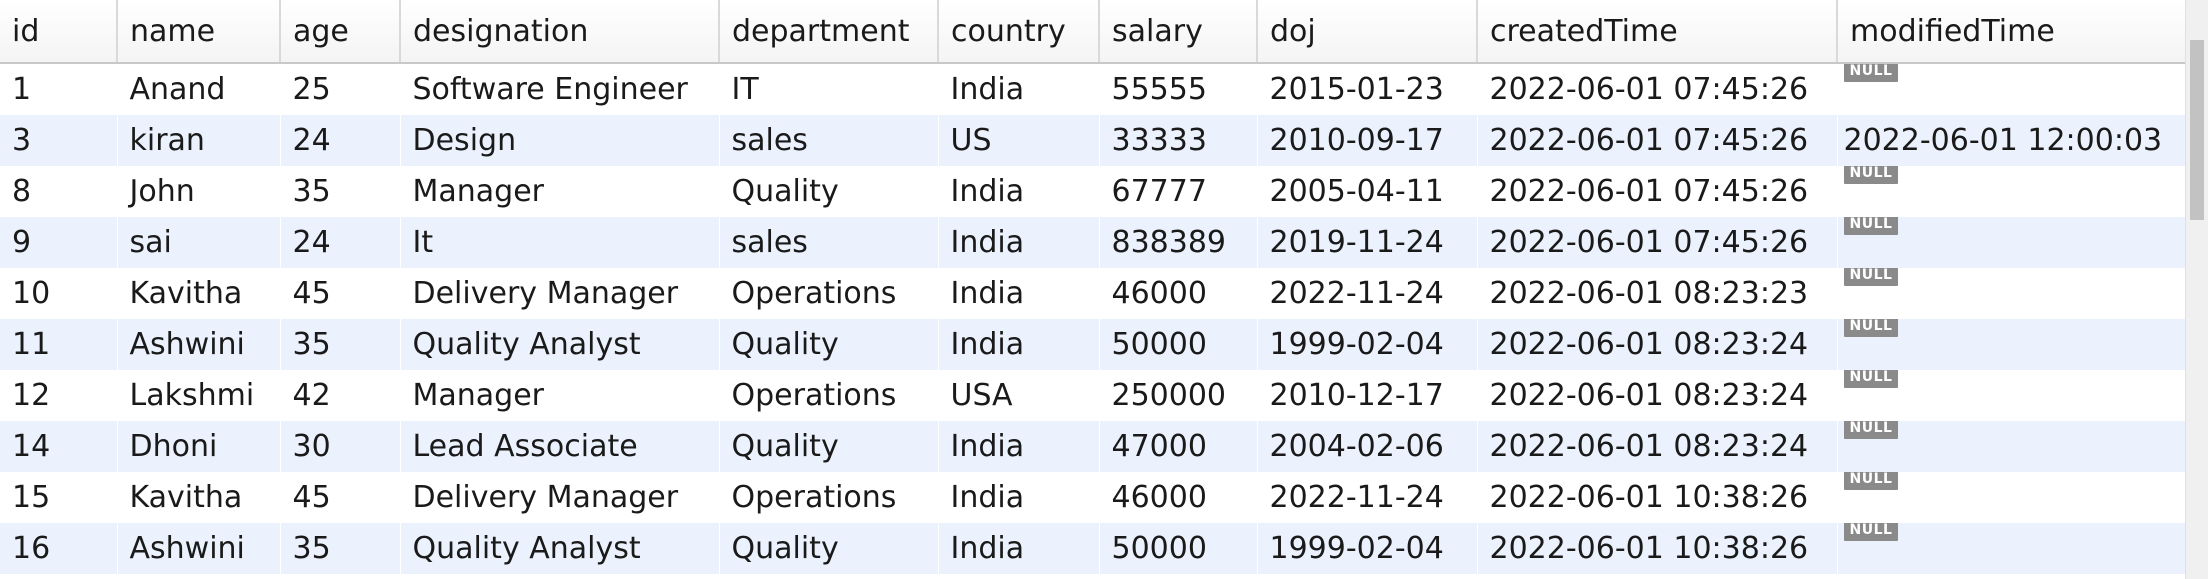 This screenshot has width=2208, height=579. Describe the element at coordinates (1018, 140) in the screenshot. I see `cell-country: US` at that location.